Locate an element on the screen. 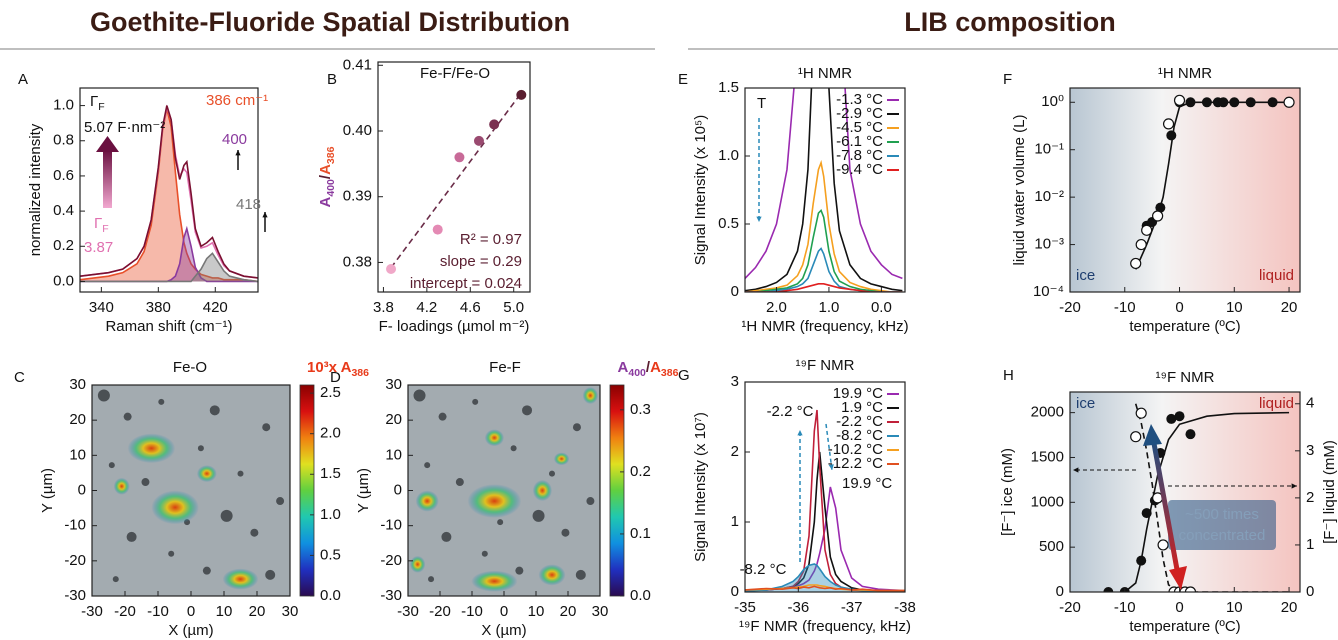  x-tick-label: -36 is located at coordinates (798, 607).